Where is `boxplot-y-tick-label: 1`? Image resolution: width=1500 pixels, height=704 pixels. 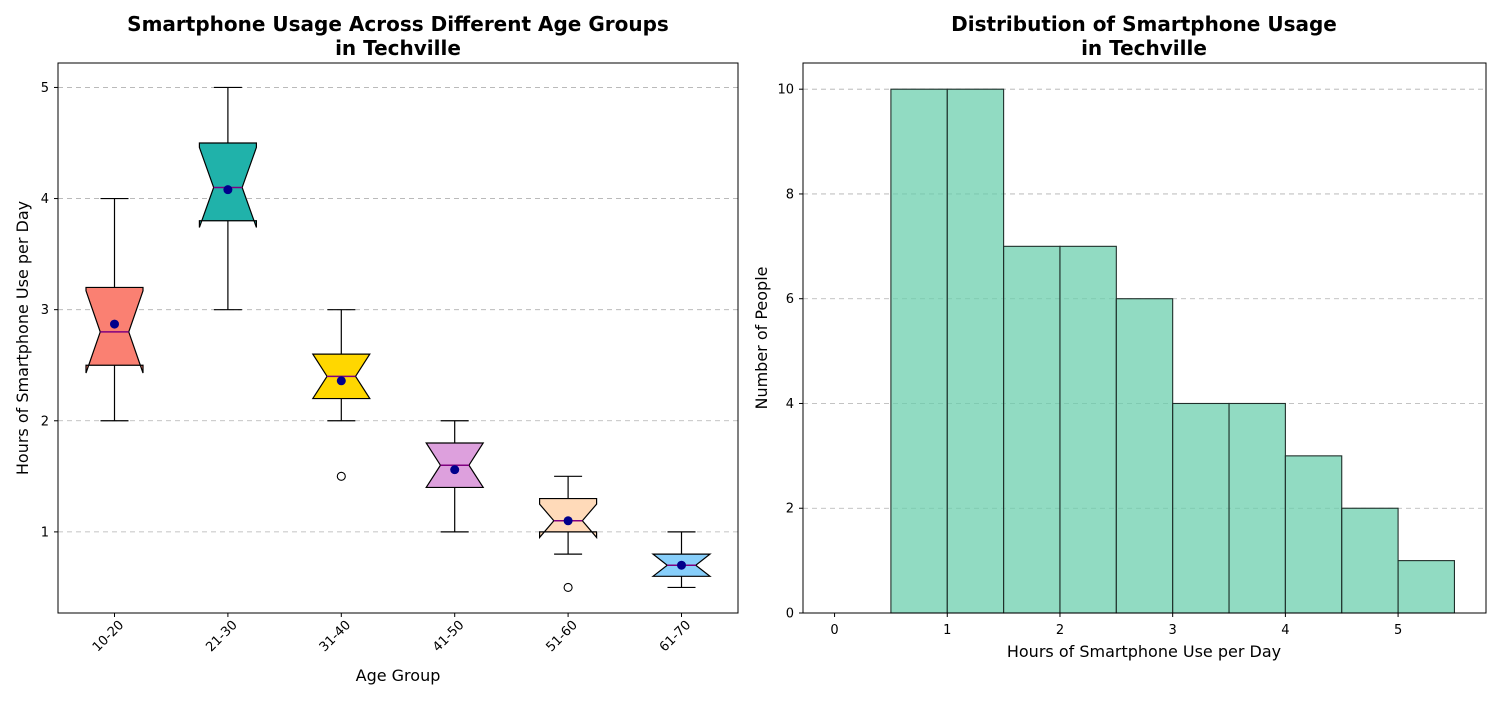
boxplot-y-tick-label: 1 is located at coordinates (45, 532).